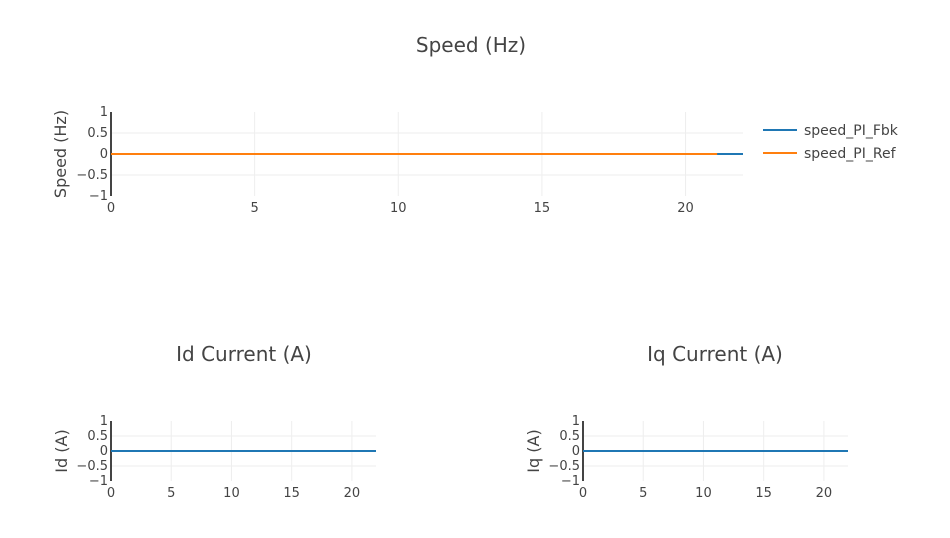  Describe the element at coordinates (851, 131) in the screenshot. I see `legend-label: speed_PI_Fbk` at that location.